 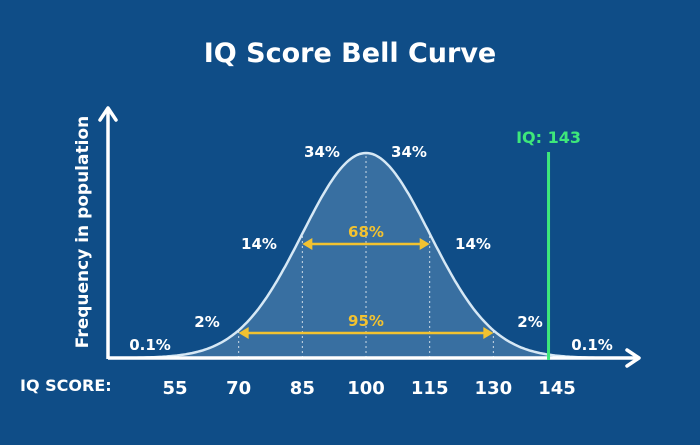 I want to click on segment-label-3: 34%, so click(x=322, y=152).